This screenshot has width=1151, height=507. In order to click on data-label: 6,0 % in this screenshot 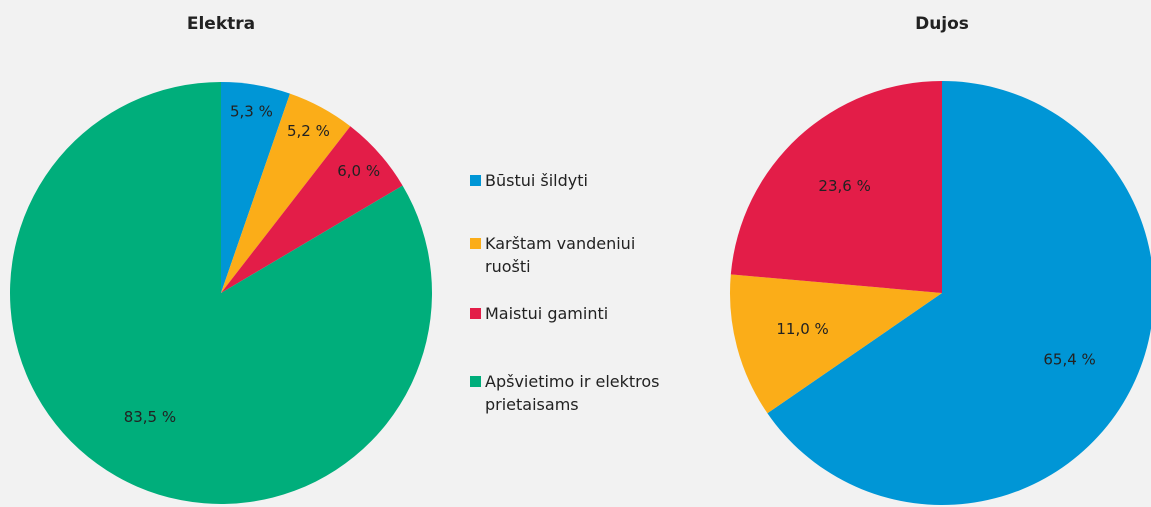, I will do `click(358, 171)`.